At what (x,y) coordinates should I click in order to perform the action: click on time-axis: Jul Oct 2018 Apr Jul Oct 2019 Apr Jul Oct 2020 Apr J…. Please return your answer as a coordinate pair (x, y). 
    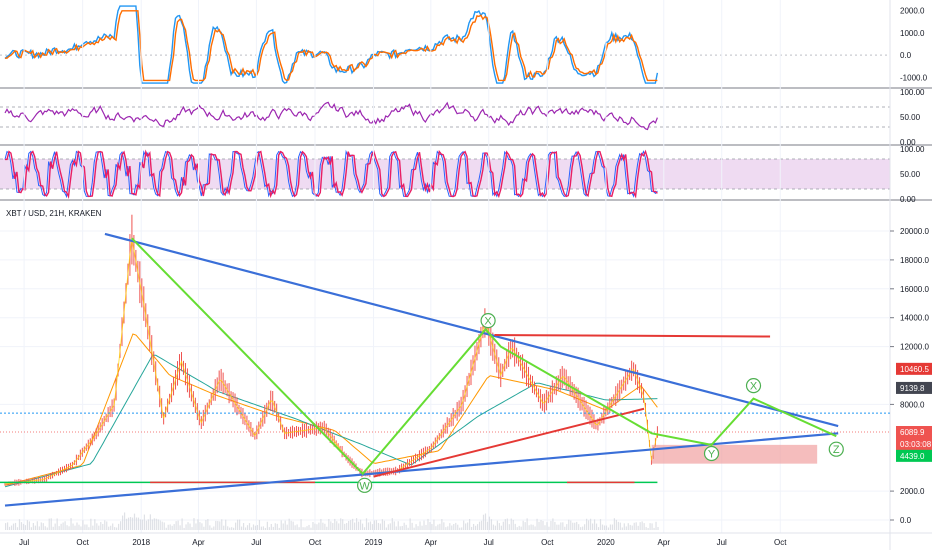
    Looking at the image, I should click on (466, 539).